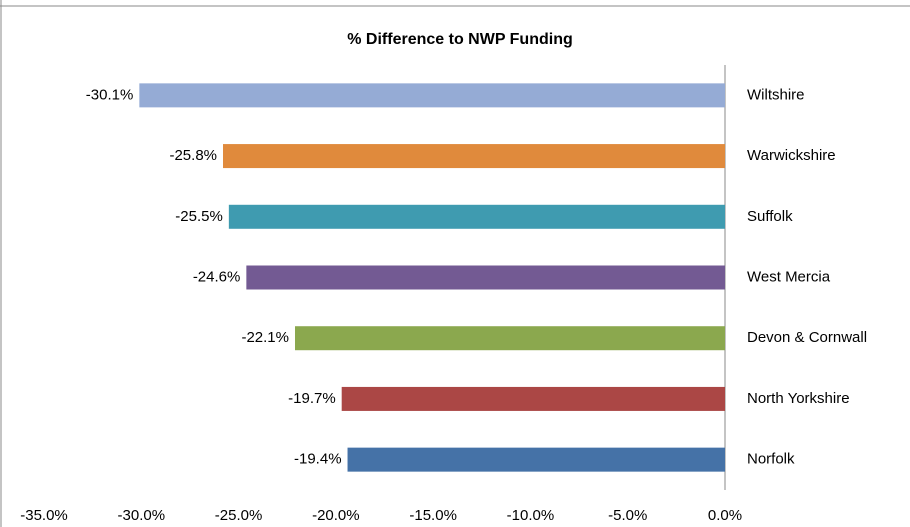 The image size is (910, 527). What do you see at coordinates (776, 94) in the screenshot?
I see `y-tick-label: Wiltshire` at bounding box center [776, 94].